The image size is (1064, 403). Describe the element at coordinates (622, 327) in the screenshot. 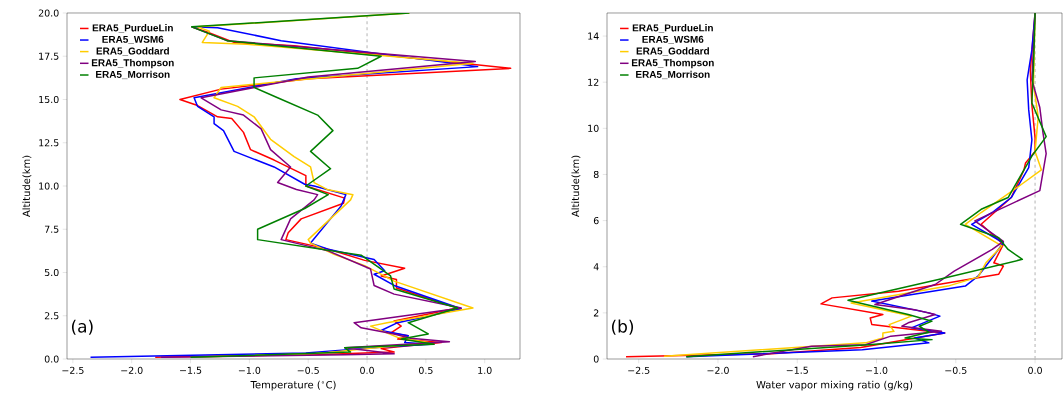

I see `annotation: (b)` at that location.